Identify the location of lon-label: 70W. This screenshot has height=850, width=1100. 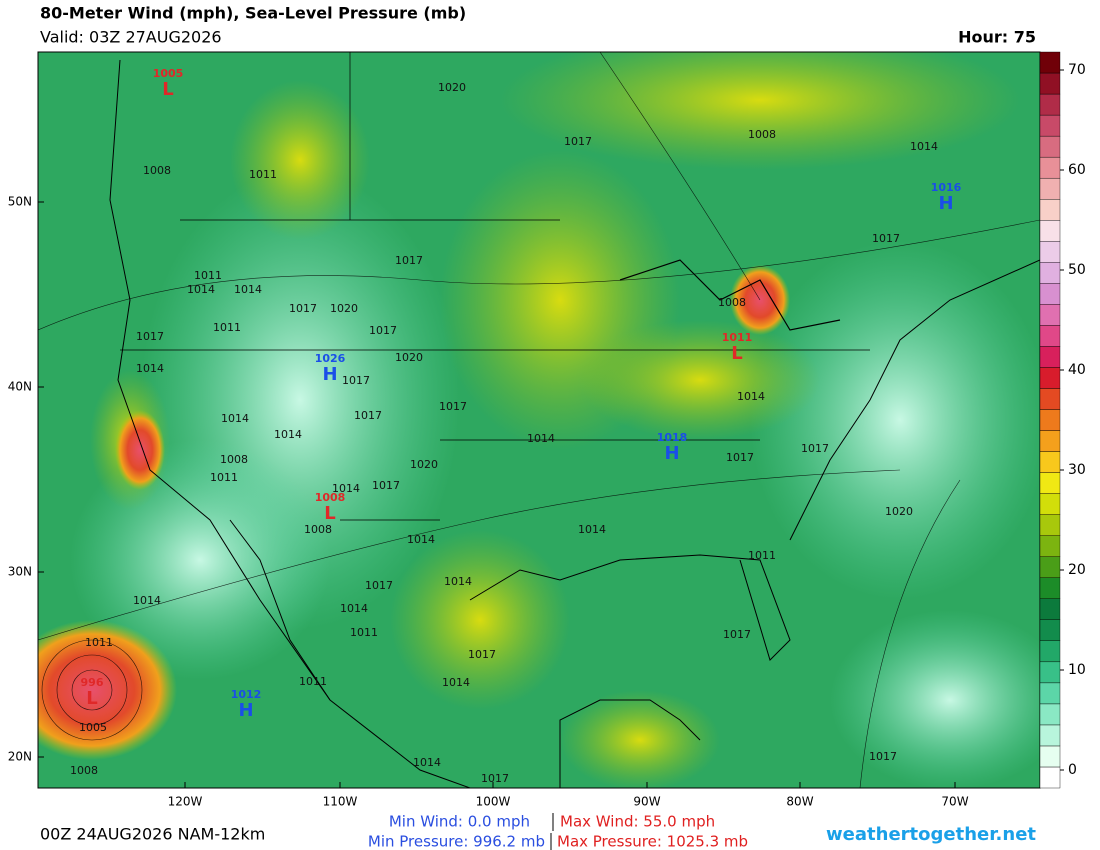
(954, 802).